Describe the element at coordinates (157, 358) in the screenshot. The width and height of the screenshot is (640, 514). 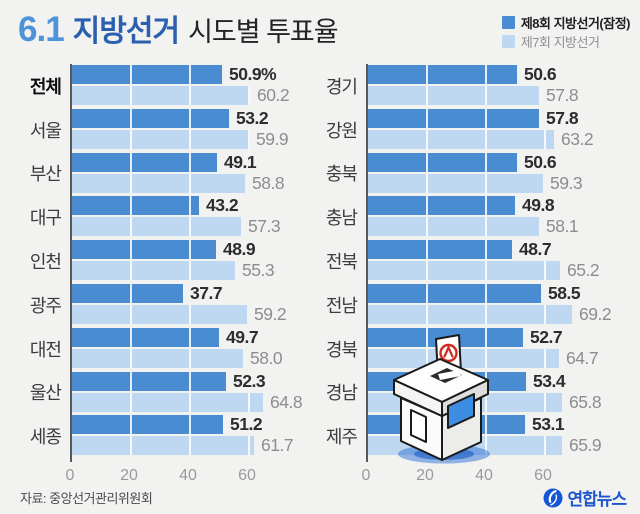
I see `bar-7th-대전` at that location.